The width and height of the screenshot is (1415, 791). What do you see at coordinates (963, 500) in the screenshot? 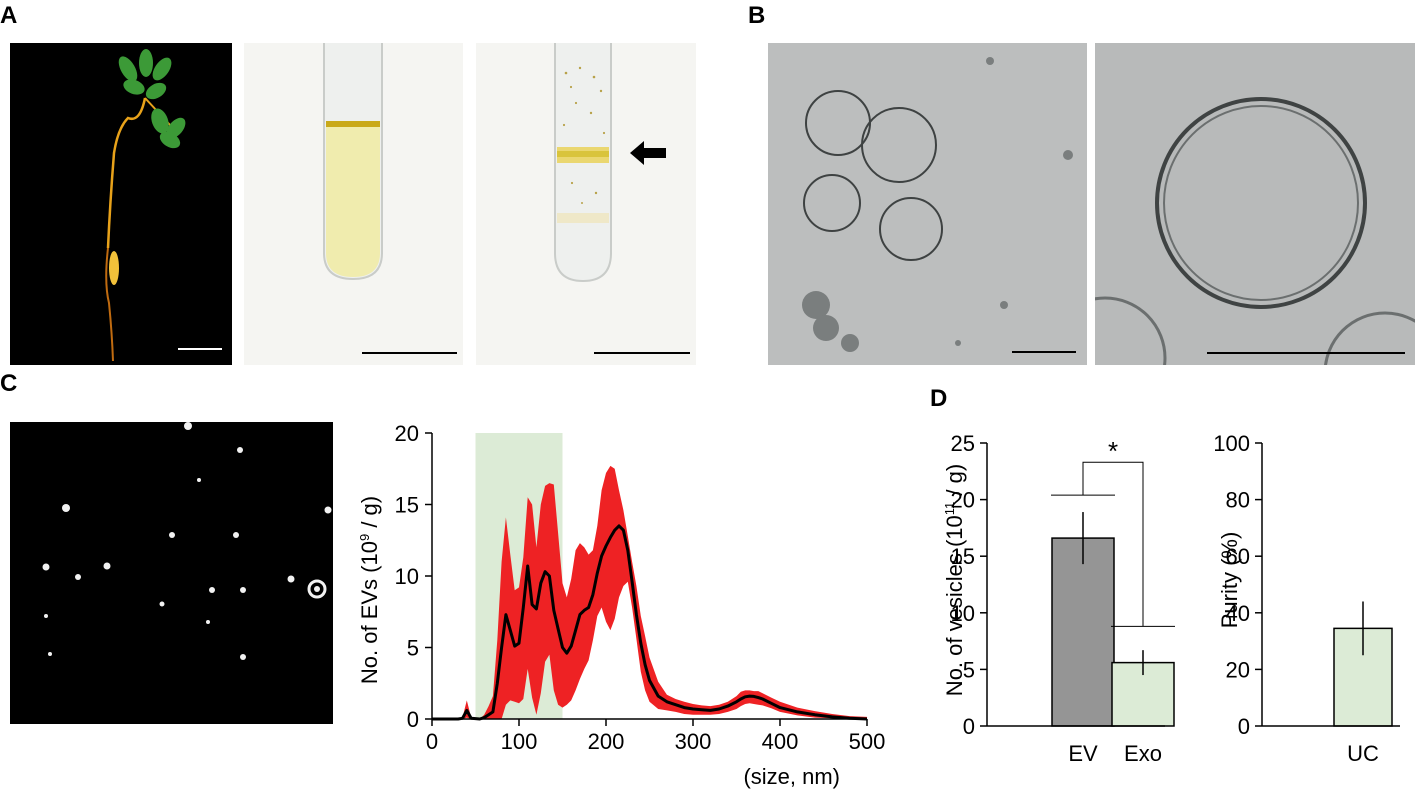
I see `d1-ytick-label: 20` at bounding box center [963, 500].